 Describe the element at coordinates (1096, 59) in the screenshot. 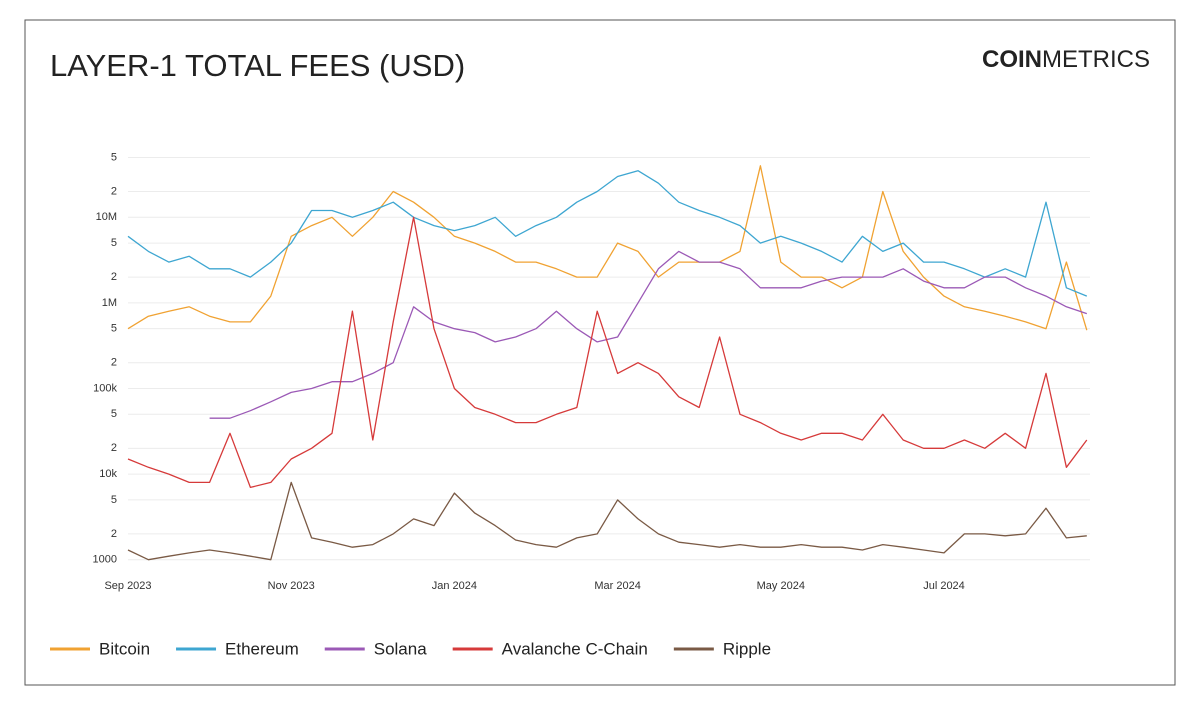

I see `logo-part: METRICS` at that location.